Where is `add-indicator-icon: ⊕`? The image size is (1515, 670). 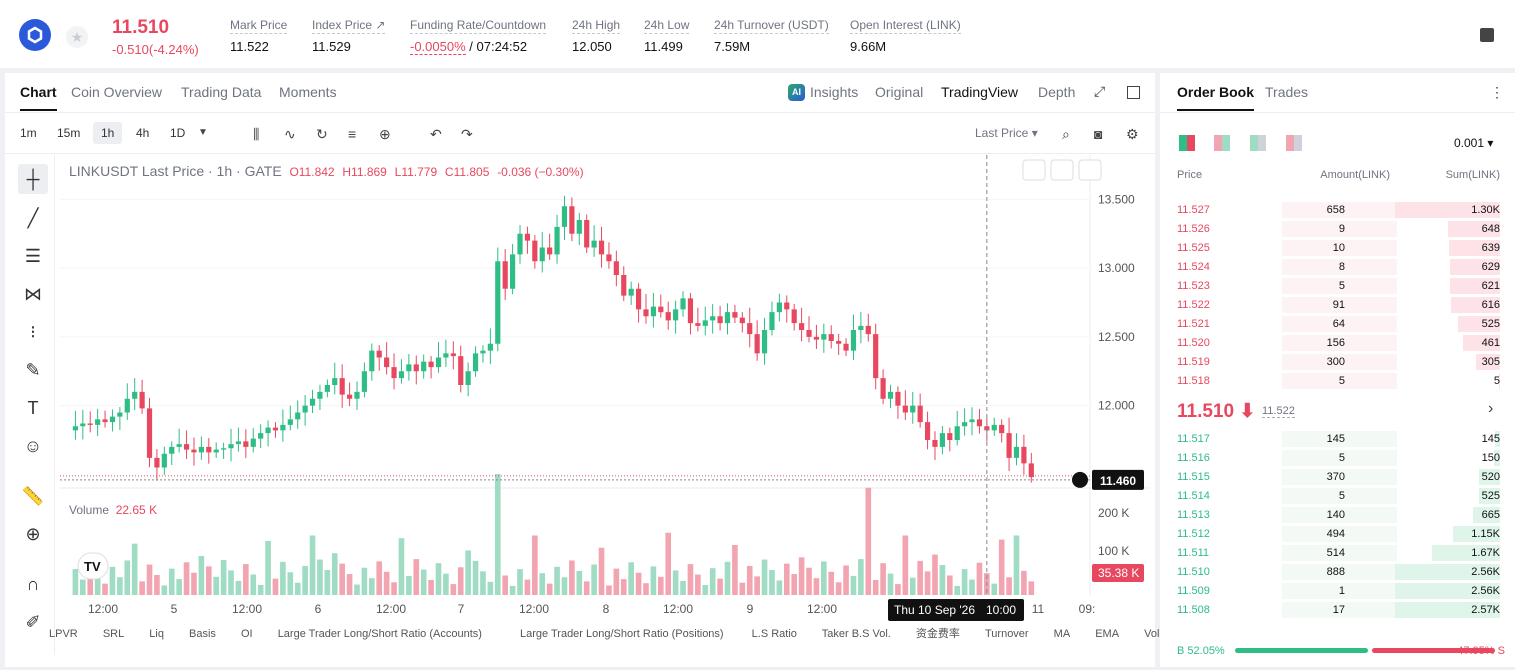 add-indicator-icon: ⊕ is located at coordinates (385, 134).